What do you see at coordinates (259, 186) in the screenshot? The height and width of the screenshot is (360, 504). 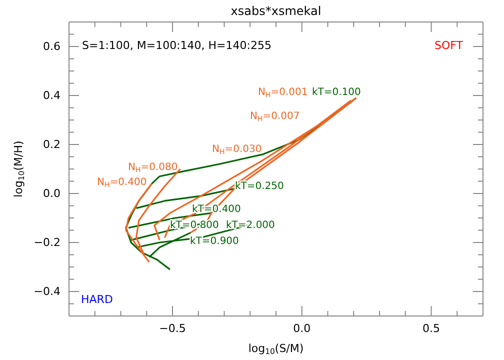 I see `series-label: kT=0.250` at bounding box center [259, 186].